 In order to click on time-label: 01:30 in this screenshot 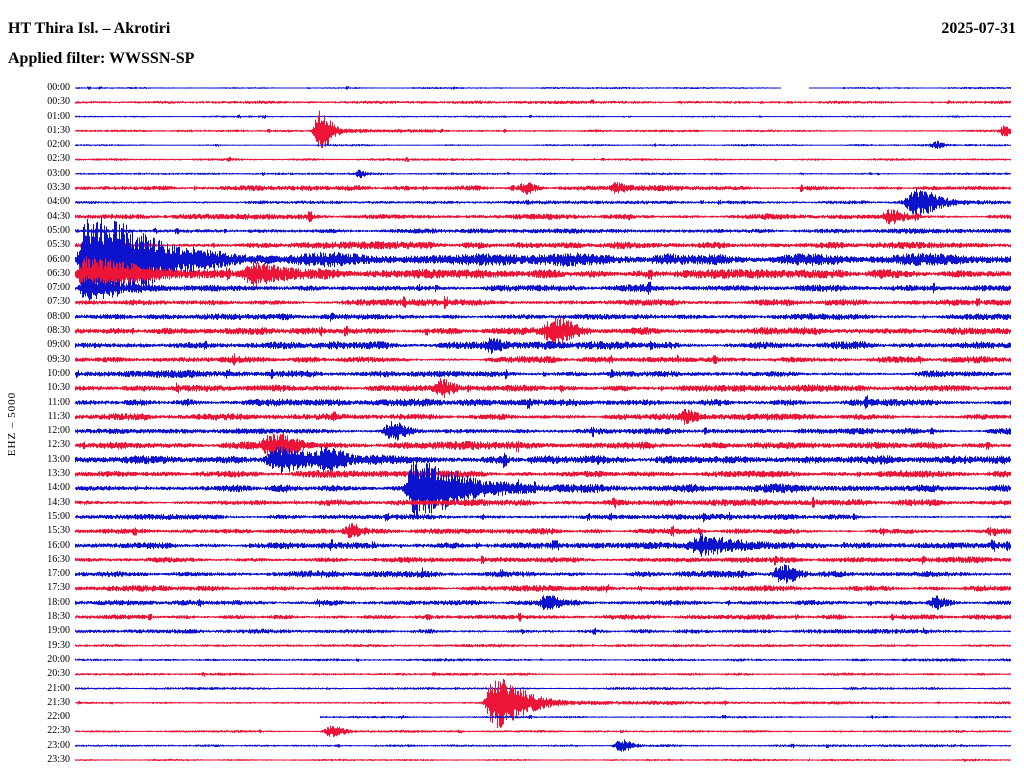, I will do `click(58, 130)`.